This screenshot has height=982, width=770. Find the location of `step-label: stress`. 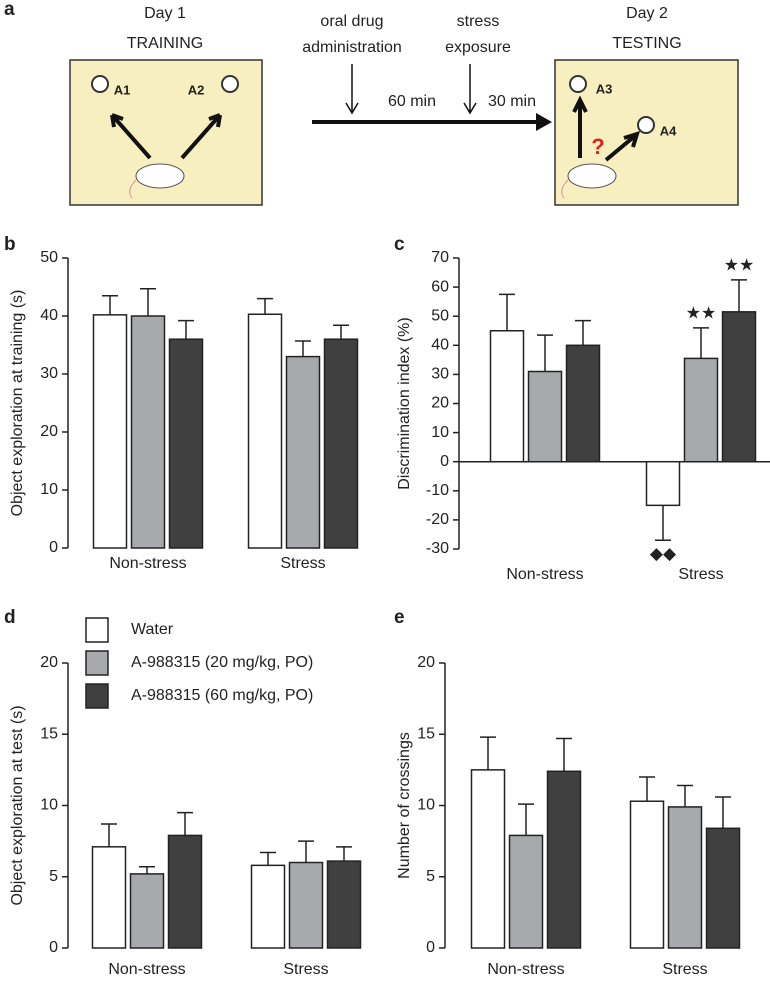

step-label: stress is located at coordinates (478, 21).